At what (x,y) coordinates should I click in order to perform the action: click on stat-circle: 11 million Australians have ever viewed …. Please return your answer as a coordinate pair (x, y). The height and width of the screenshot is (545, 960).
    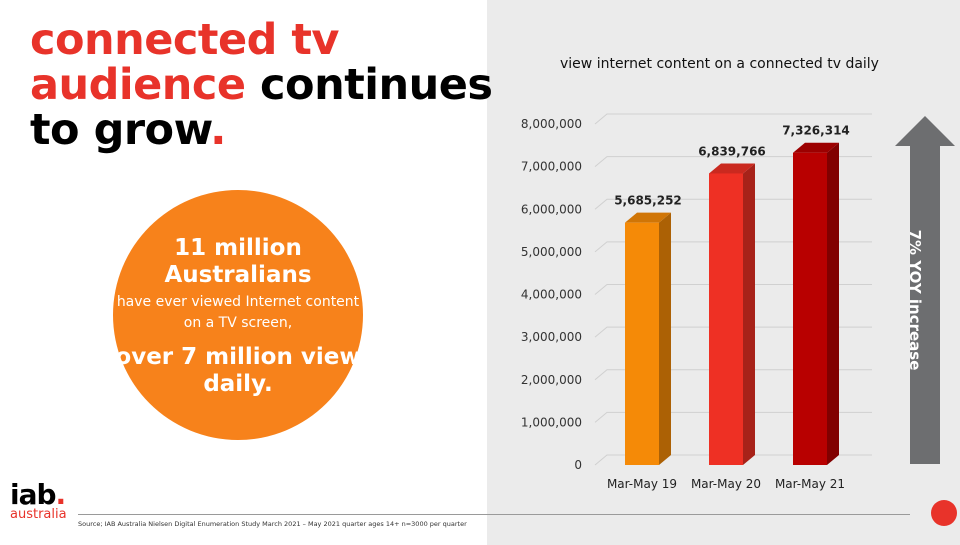
    Looking at the image, I should click on (238, 315).